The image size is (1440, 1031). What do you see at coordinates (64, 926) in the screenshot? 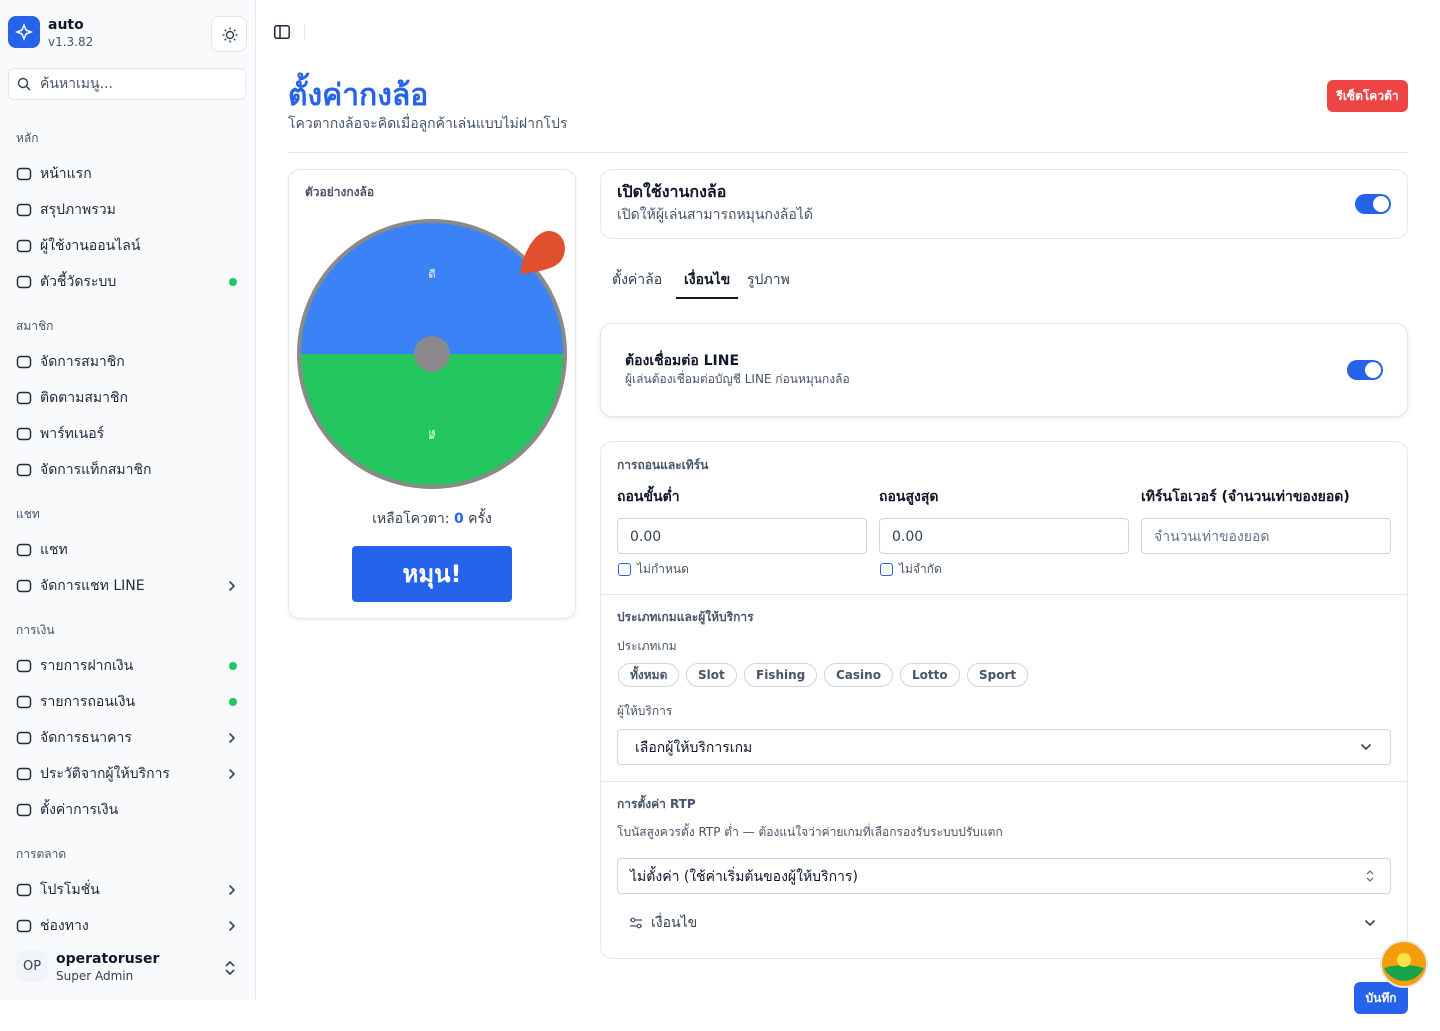
I see `menu-item: ช่องทาง` at bounding box center [64, 926].